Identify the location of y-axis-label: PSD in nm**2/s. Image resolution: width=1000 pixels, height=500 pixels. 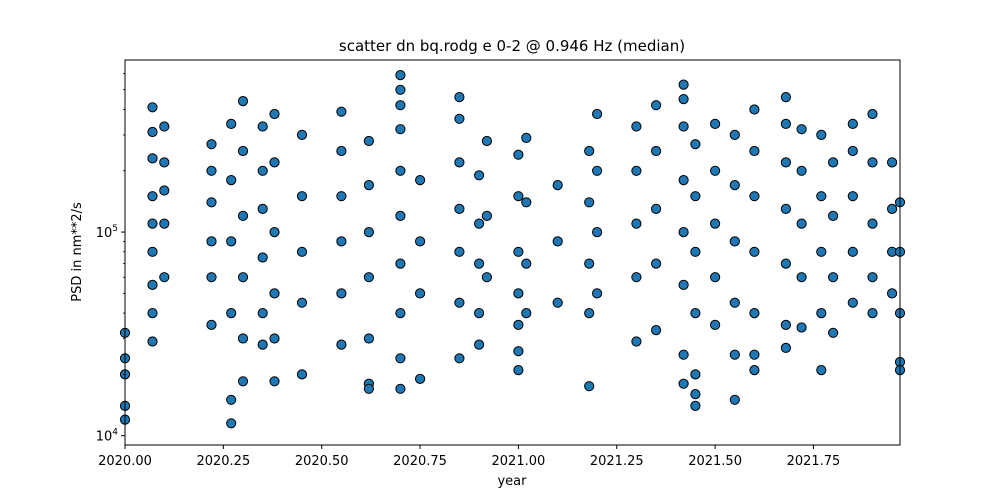
(77, 252).